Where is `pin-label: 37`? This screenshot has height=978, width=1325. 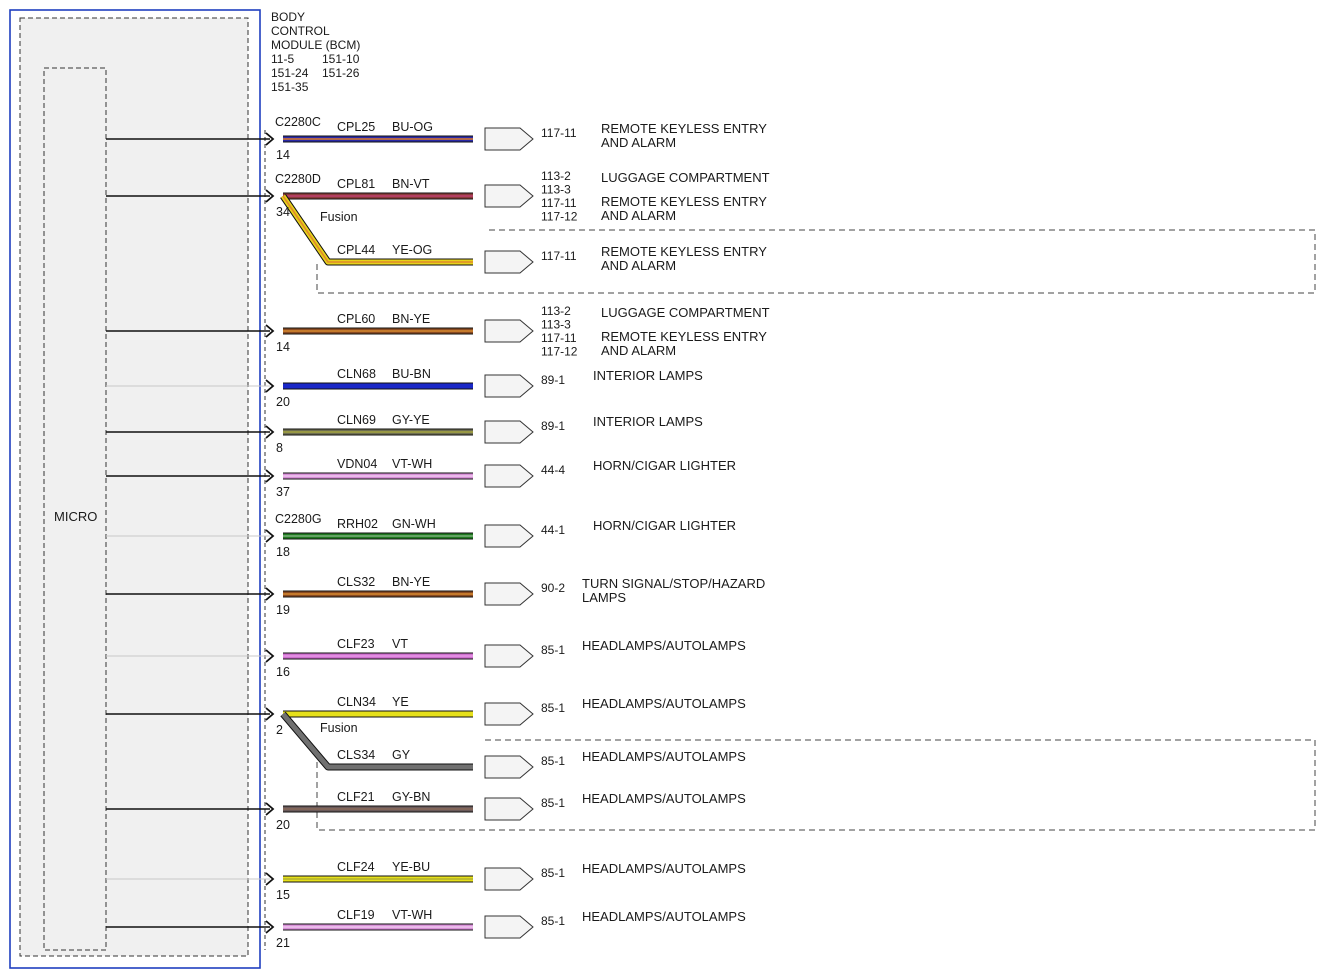 pin-label: 37 is located at coordinates (283, 492).